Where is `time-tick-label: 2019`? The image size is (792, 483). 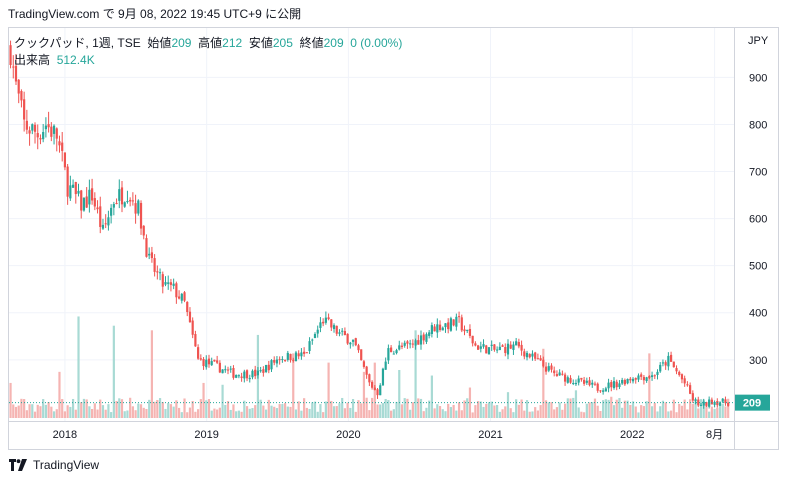 time-tick-label: 2019 is located at coordinates (206, 435).